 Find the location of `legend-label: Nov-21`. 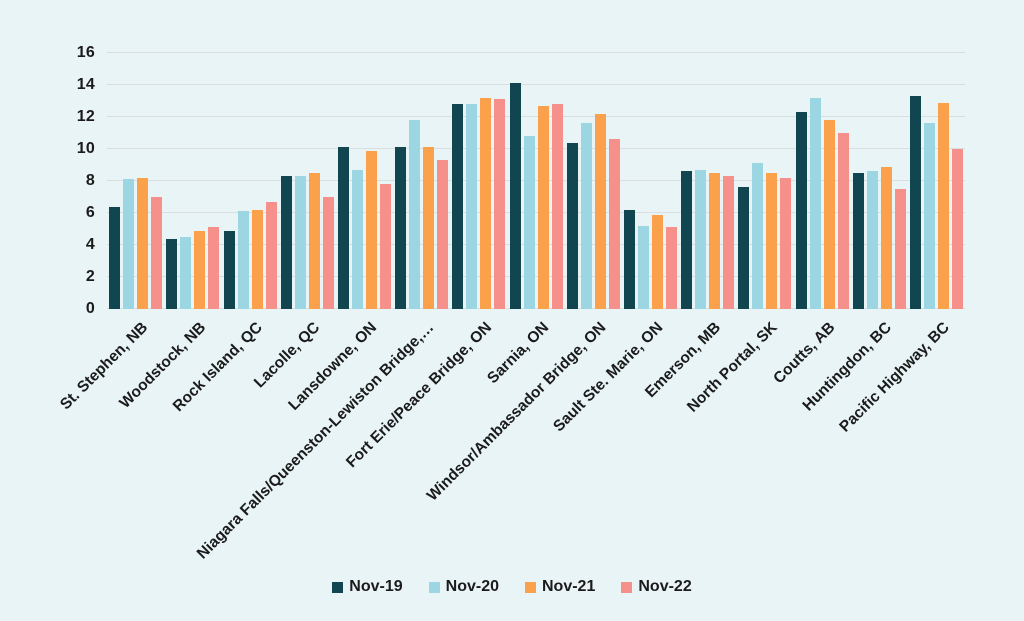

legend-label: Nov-21 is located at coordinates (569, 586).